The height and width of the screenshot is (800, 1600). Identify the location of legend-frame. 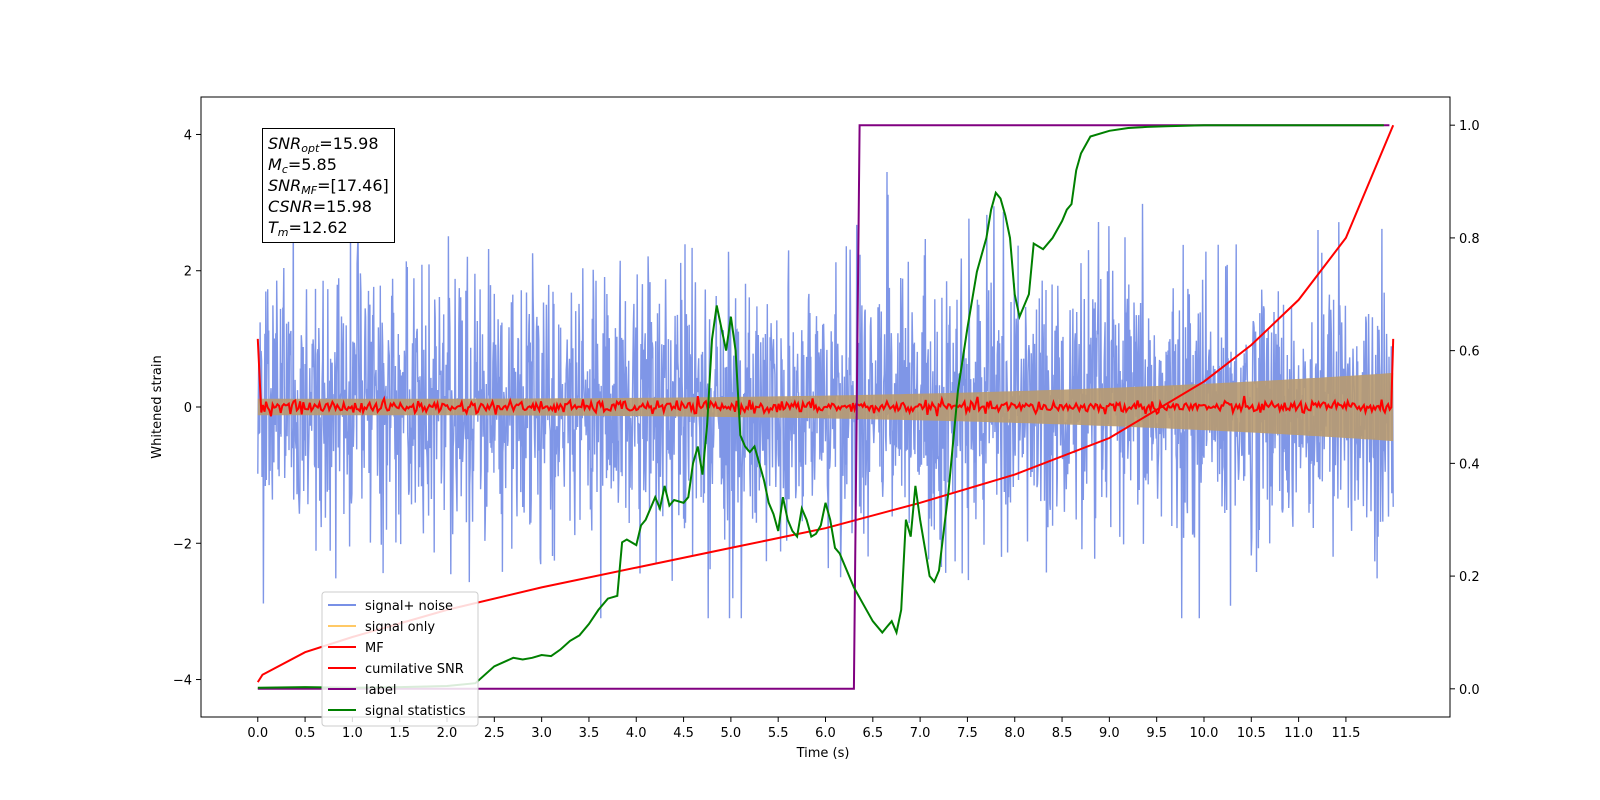
(400, 659).